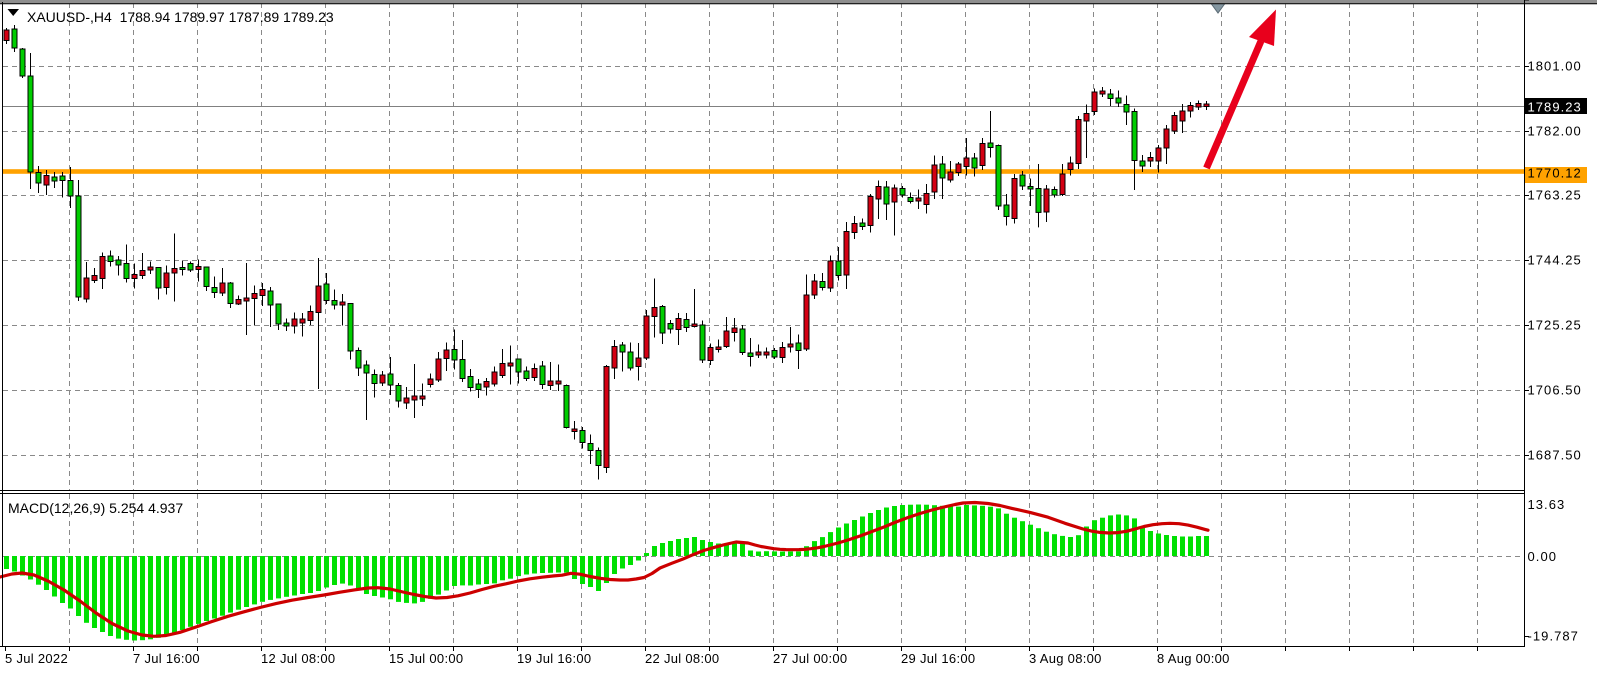 This screenshot has height=680, width=1597. What do you see at coordinates (682, 658) in the screenshot?
I see `svg-text: 22 Jul 08:00` at bounding box center [682, 658].